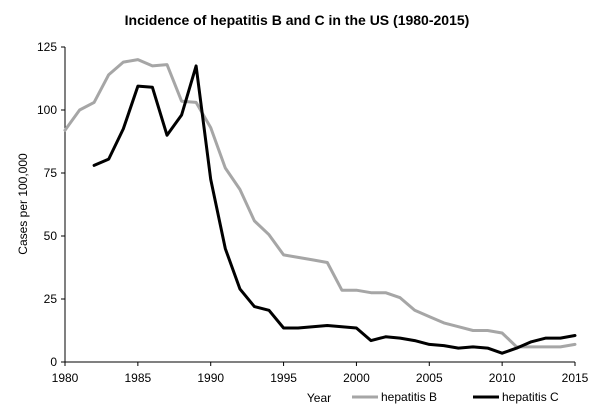 The height and width of the screenshot is (415, 600). What do you see at coordinates (51, 299) in the screenshot?
I see `y-tick-label: 25` at bounding box center [51, 299].